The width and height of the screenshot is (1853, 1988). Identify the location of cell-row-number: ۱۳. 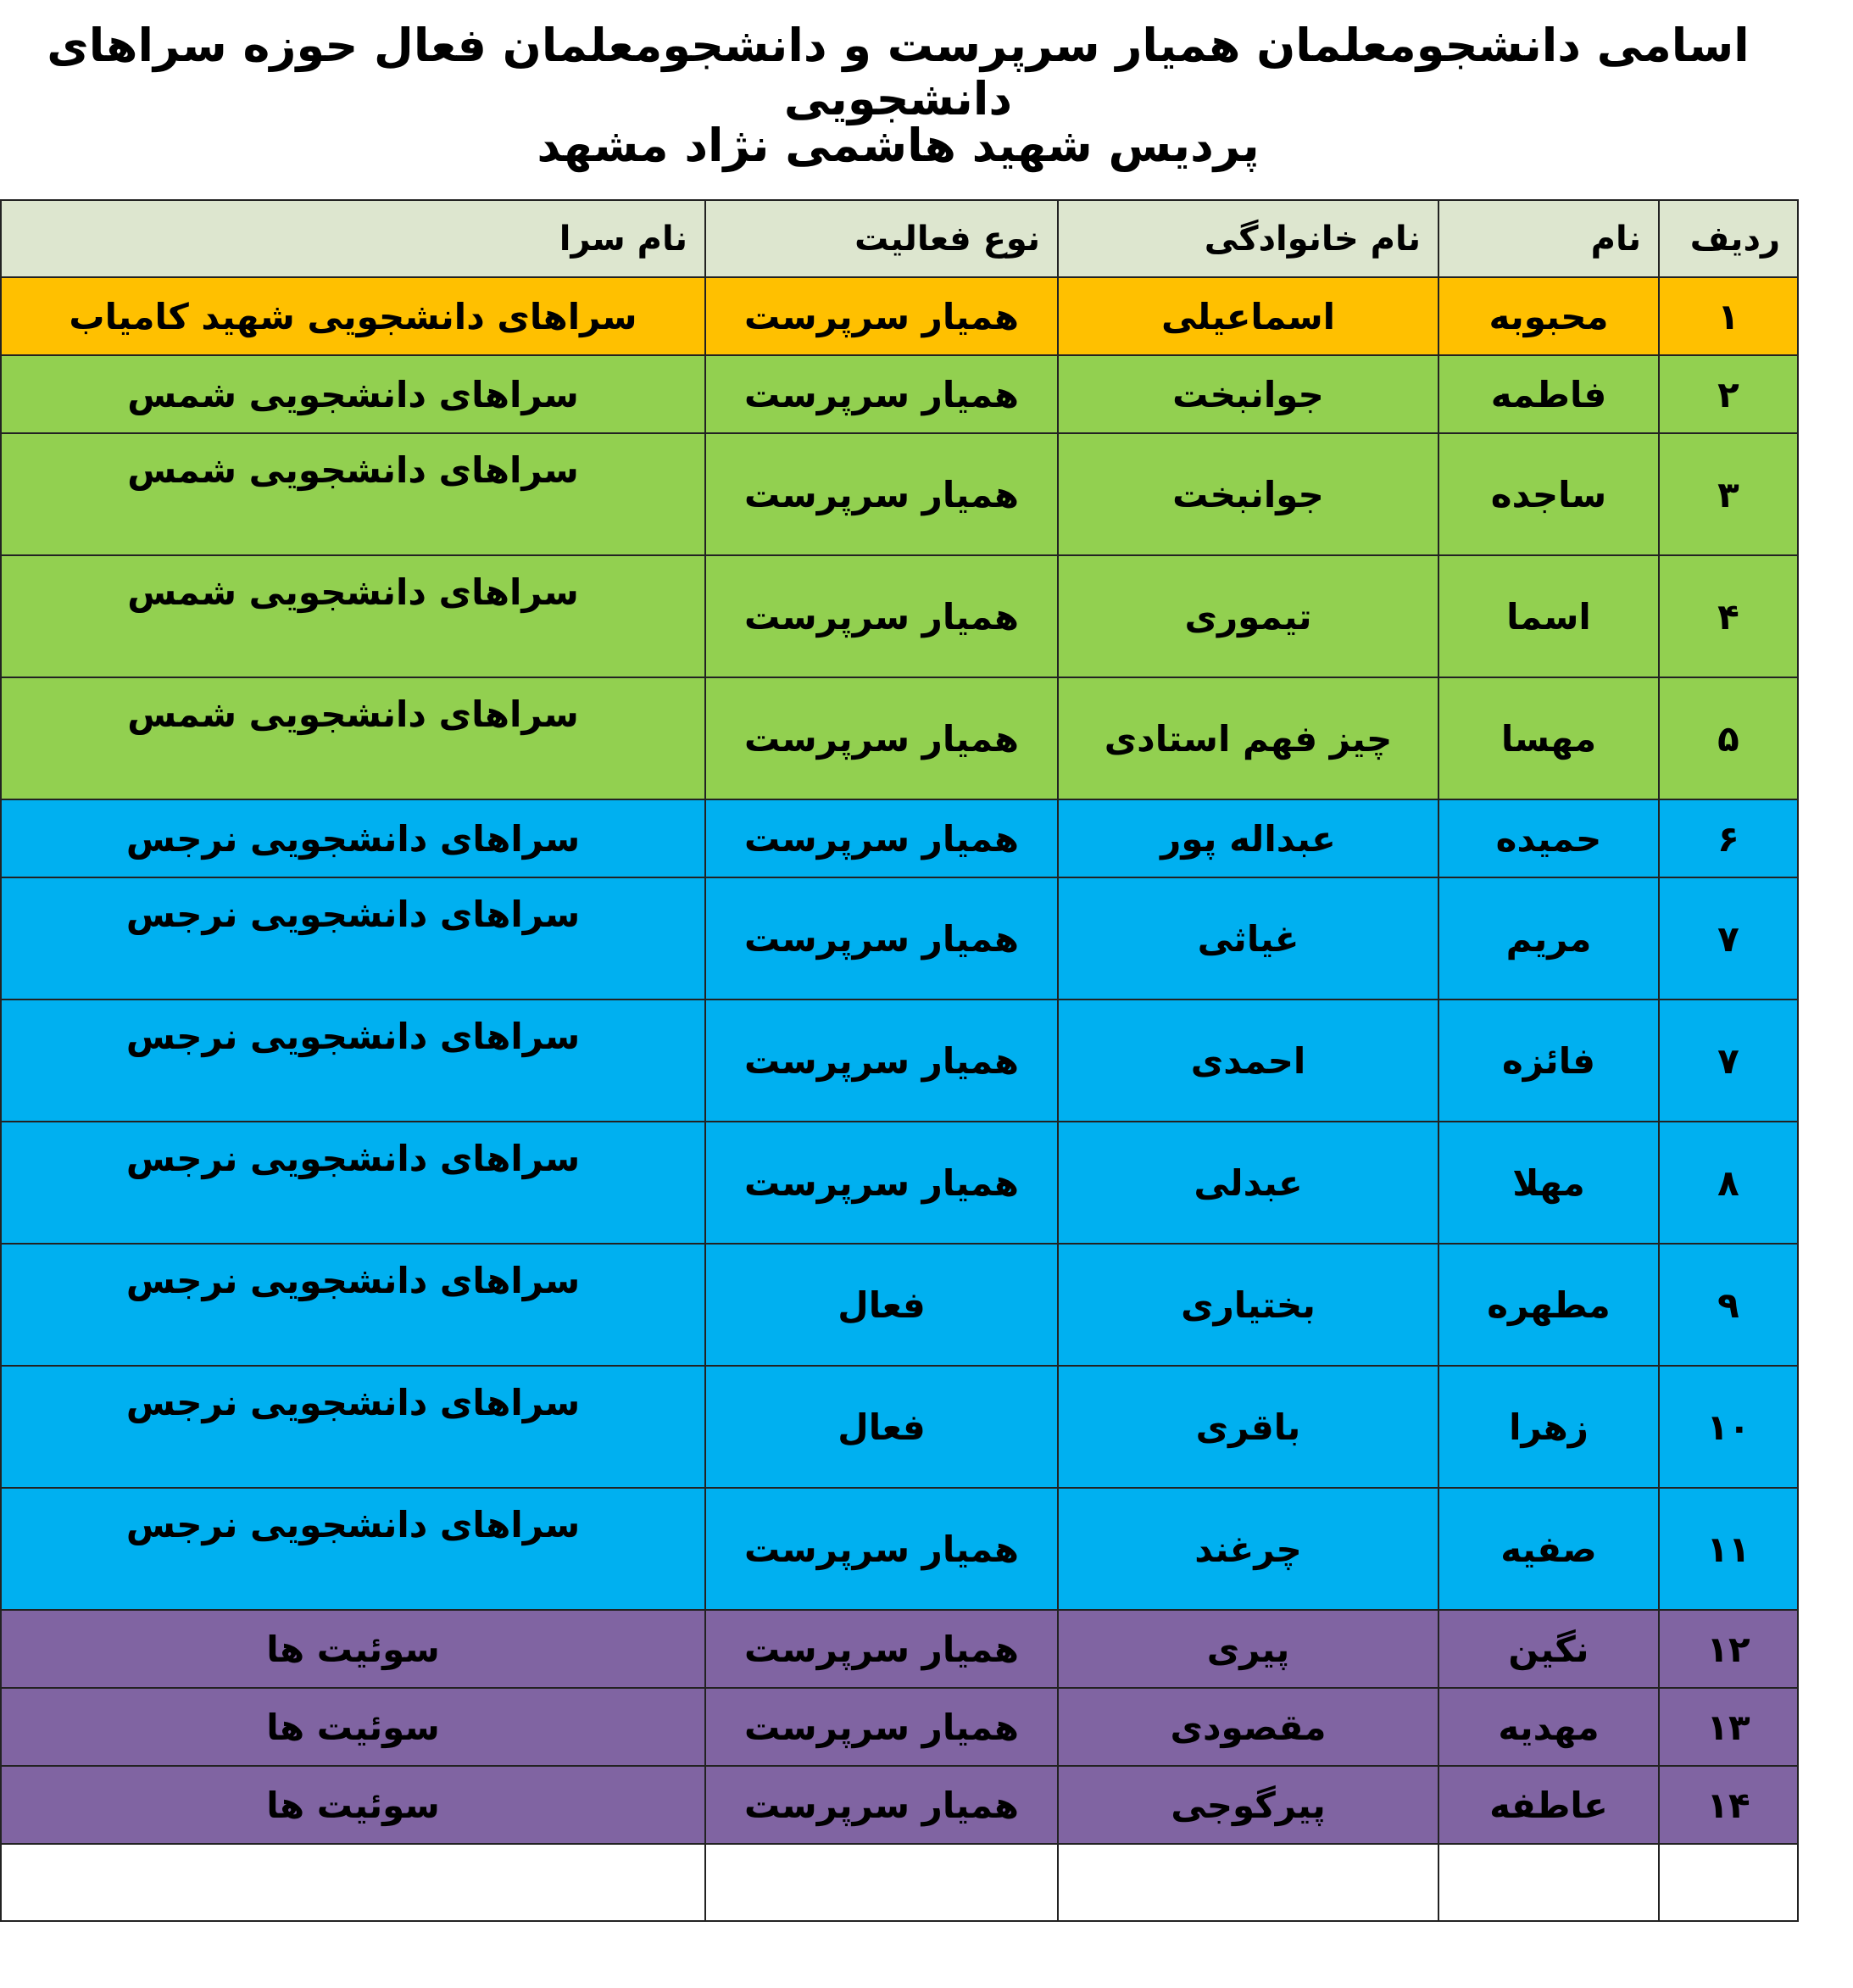
(1728, 1727).